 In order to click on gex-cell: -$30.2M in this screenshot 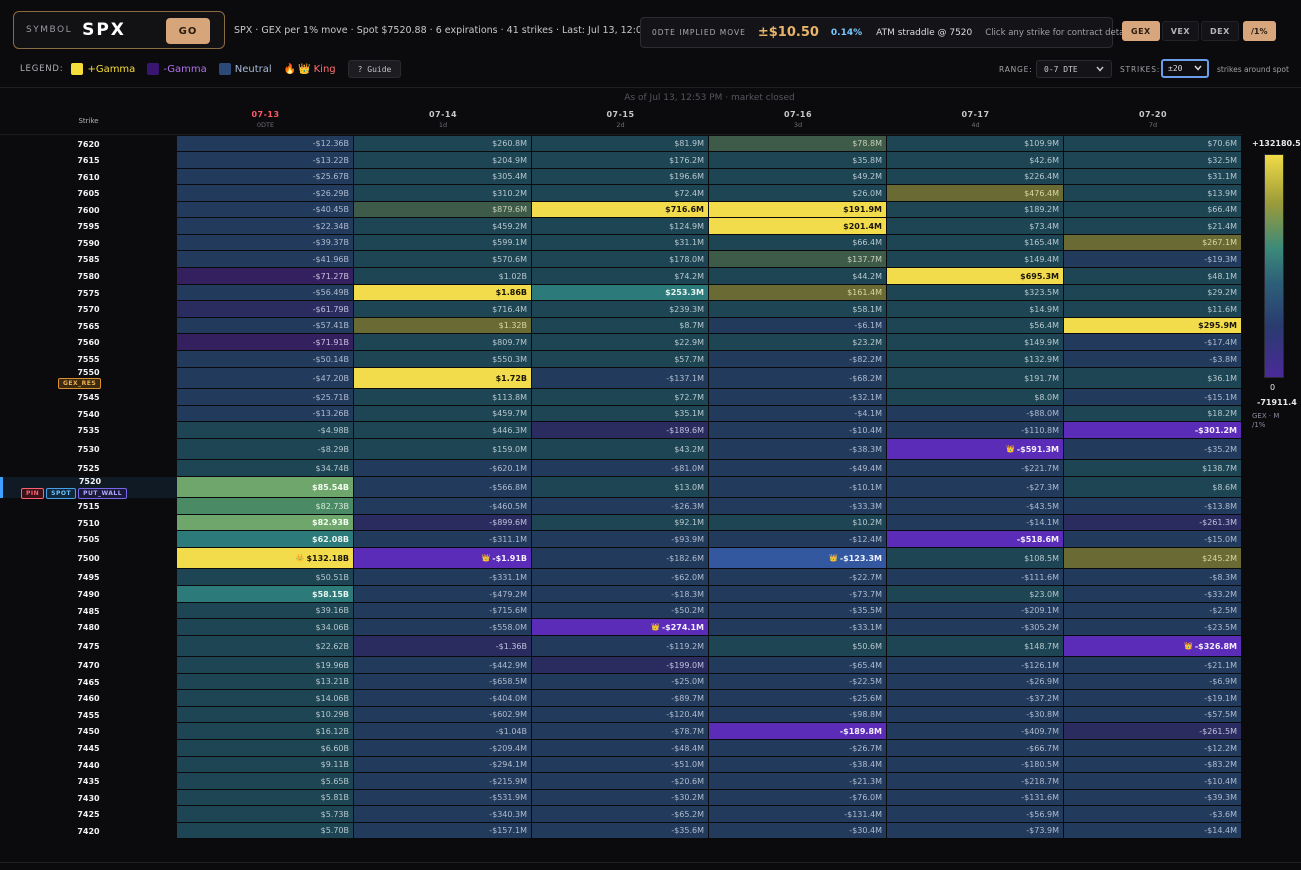, I will do `click(620, 798)`.